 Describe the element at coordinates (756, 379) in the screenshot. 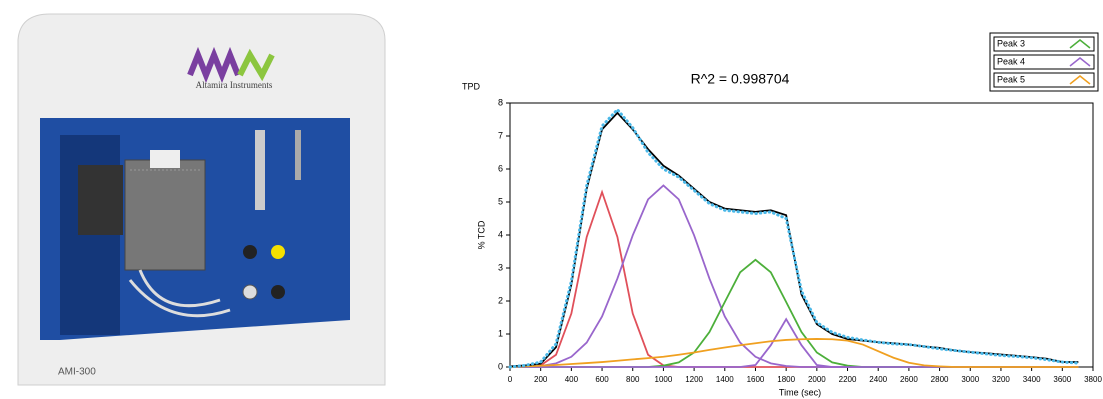

I see `x-tick-label: 1600` at that location.